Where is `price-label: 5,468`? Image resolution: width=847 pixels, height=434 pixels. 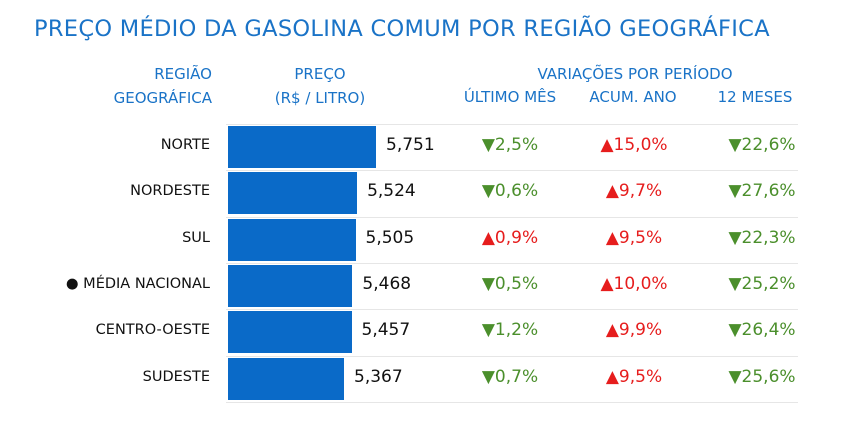
price-label: 5,468 is located at coordinates (387, 284).